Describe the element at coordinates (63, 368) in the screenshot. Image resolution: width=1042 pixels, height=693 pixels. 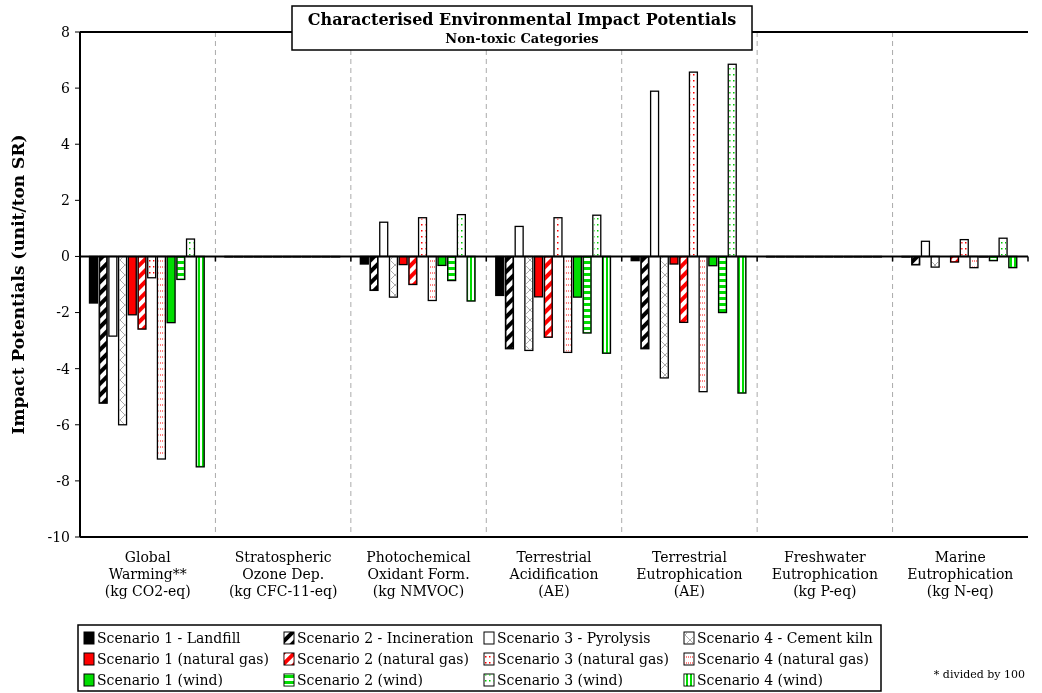
I see `y-tick-label: -4` at that location.